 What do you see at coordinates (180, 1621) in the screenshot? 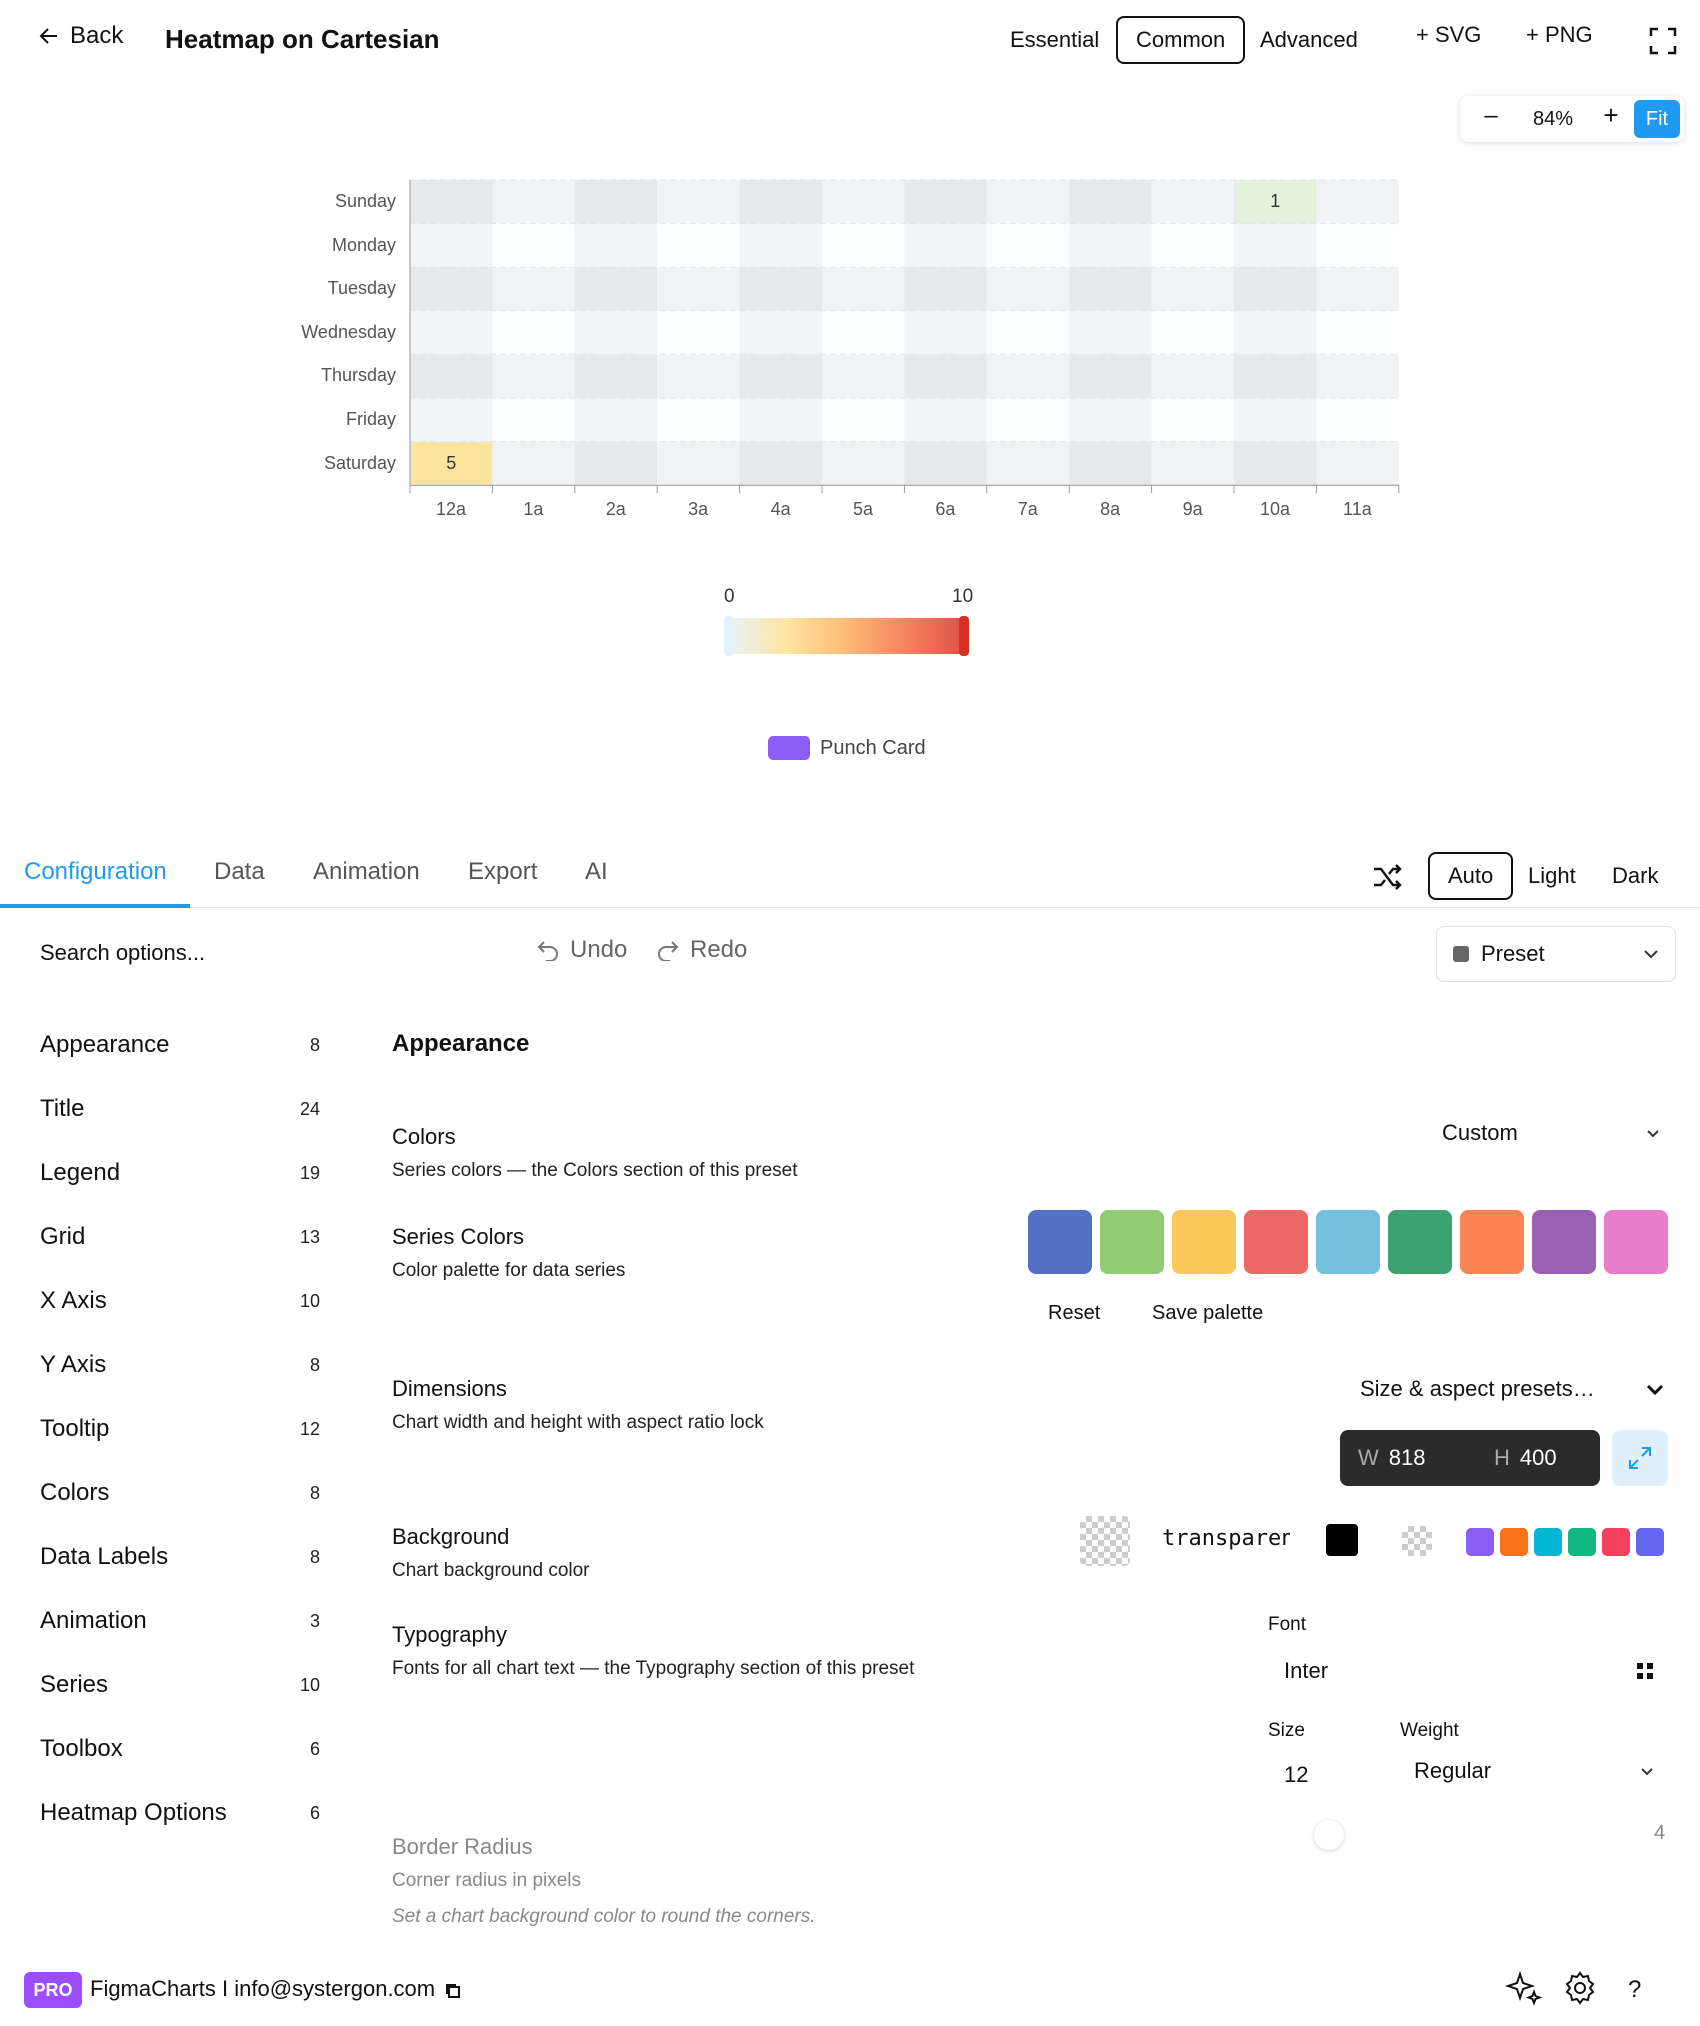
I see `sidebar-item-animation: Animation 3` at bounding box center [180, 1621].